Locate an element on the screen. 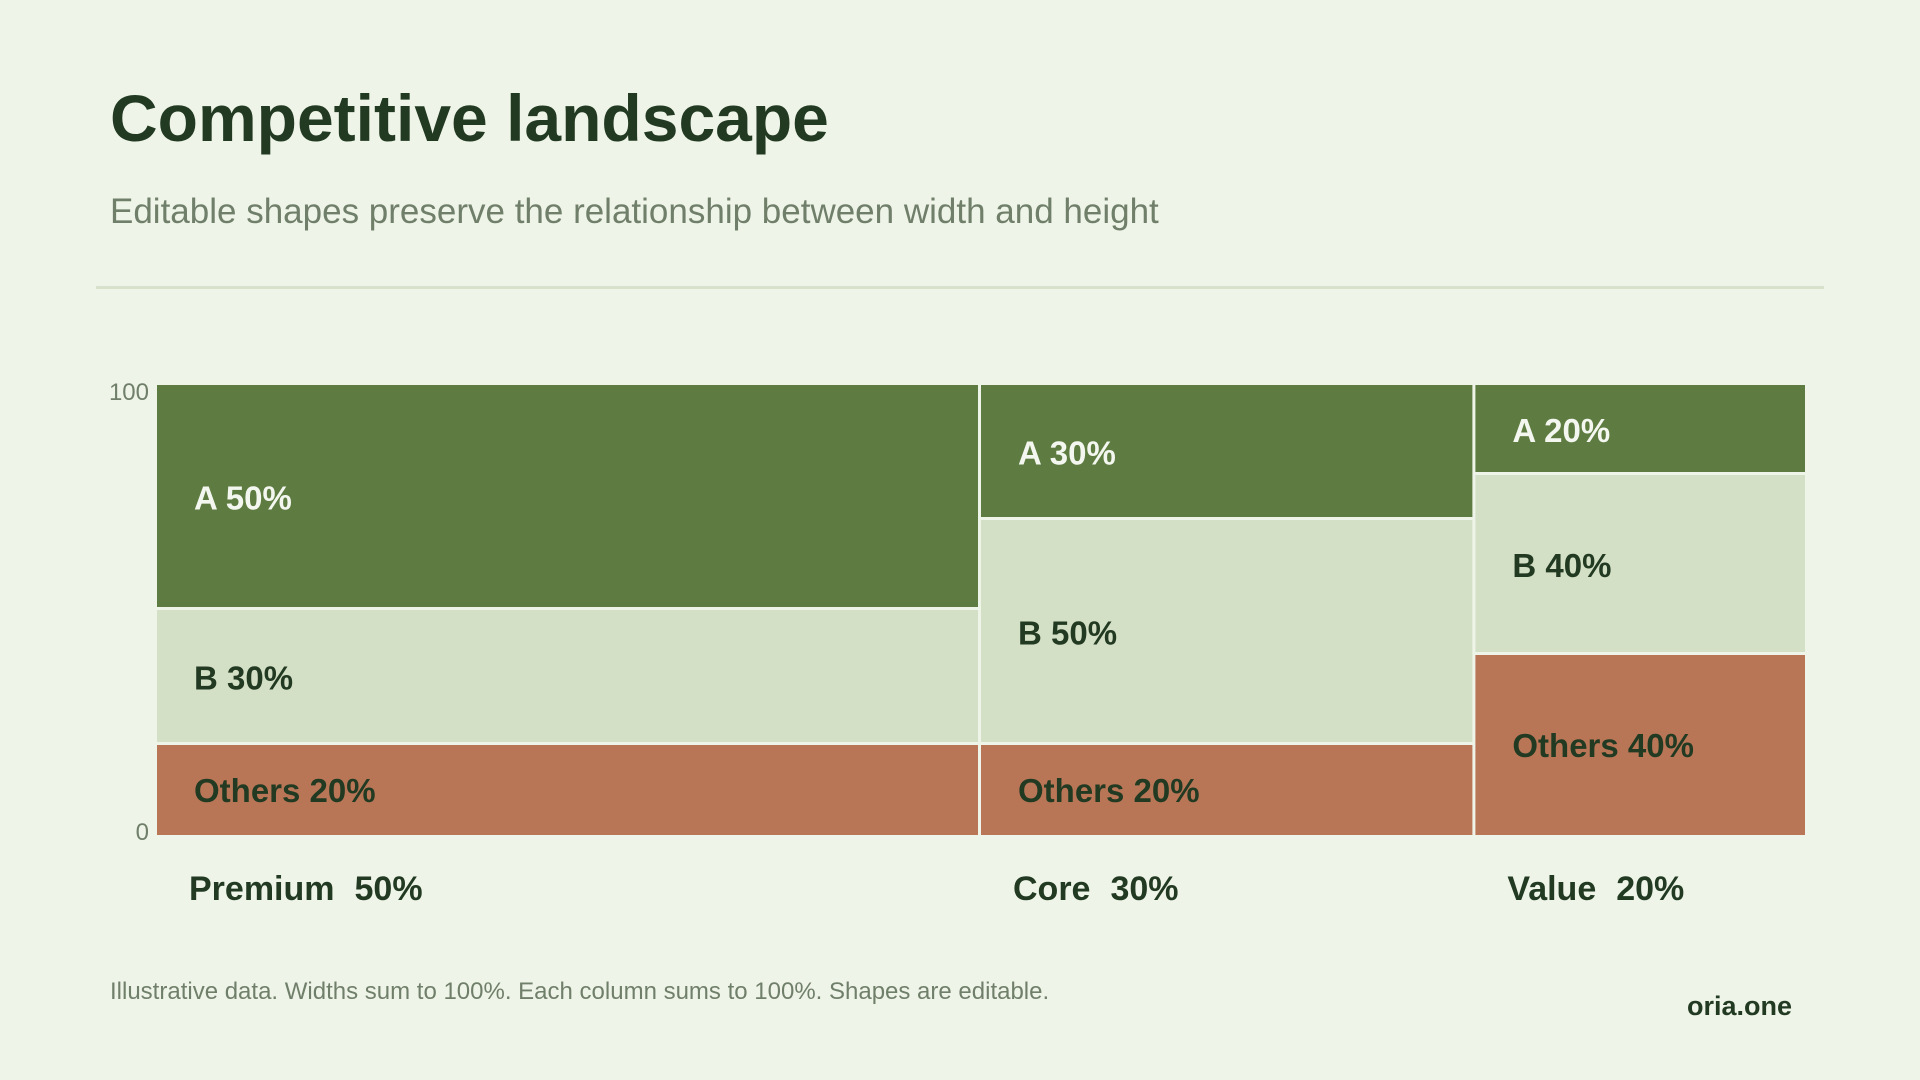 This screenshot has height=1080, width=1920. segment-premium-b is located at coordinates (567, 676).